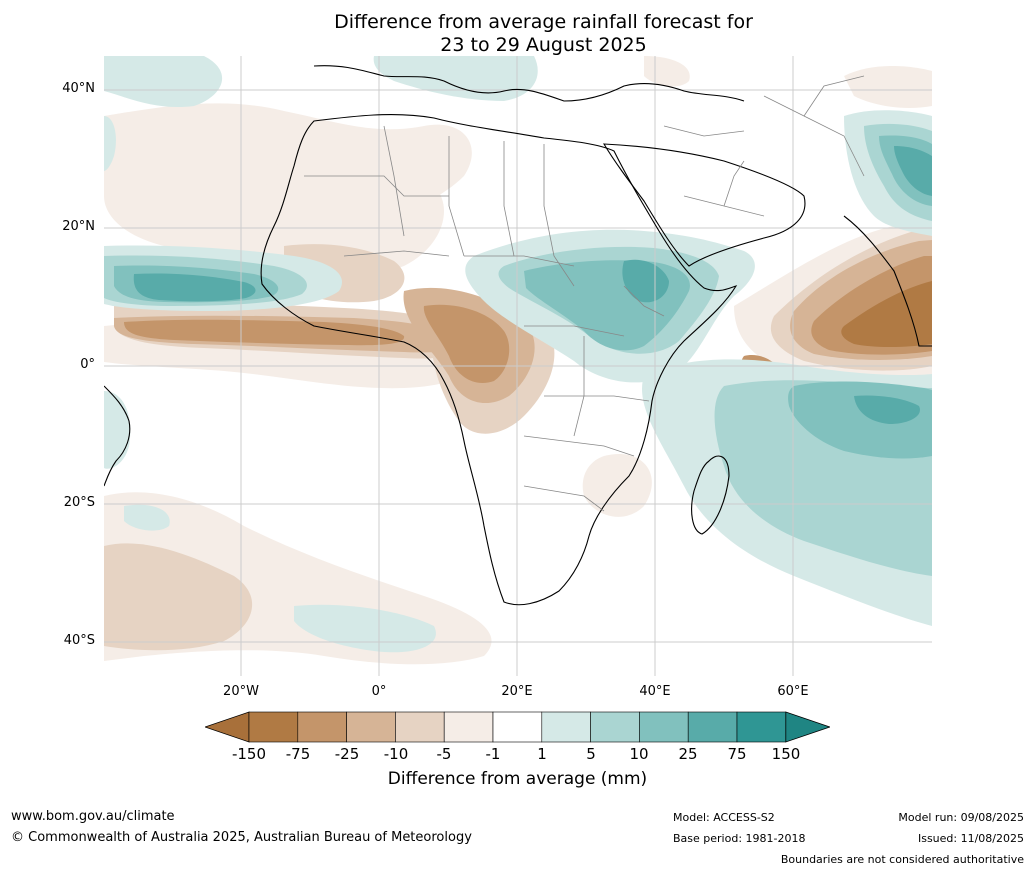 The width and height of the screenshot is (1035, 873). What do you see at coordinates (379, 691) in the screenshot?
I see `lon-label-0: 0°` at bounding box center [379, 691].